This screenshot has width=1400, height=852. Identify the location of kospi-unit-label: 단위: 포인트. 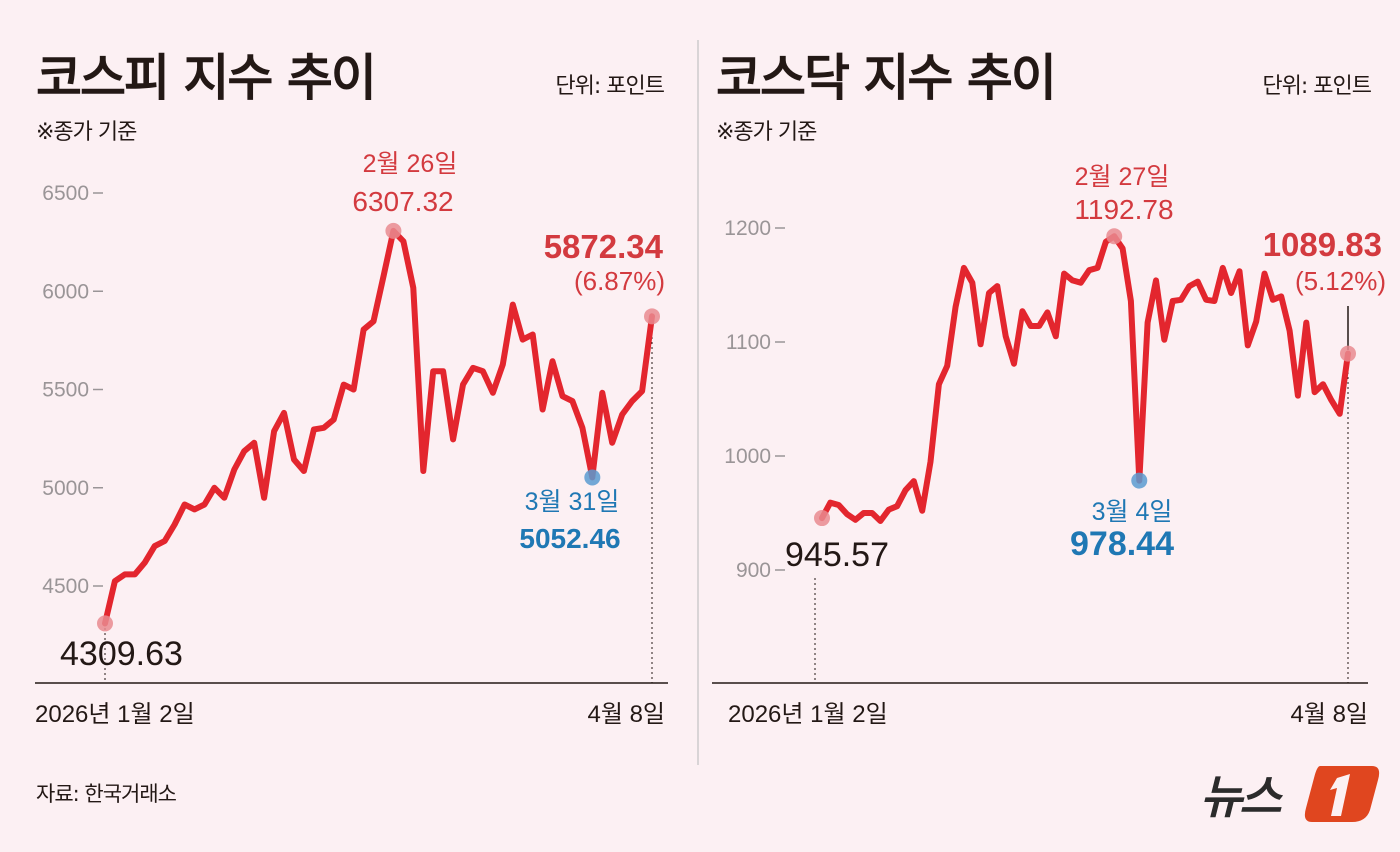
(610, 86).